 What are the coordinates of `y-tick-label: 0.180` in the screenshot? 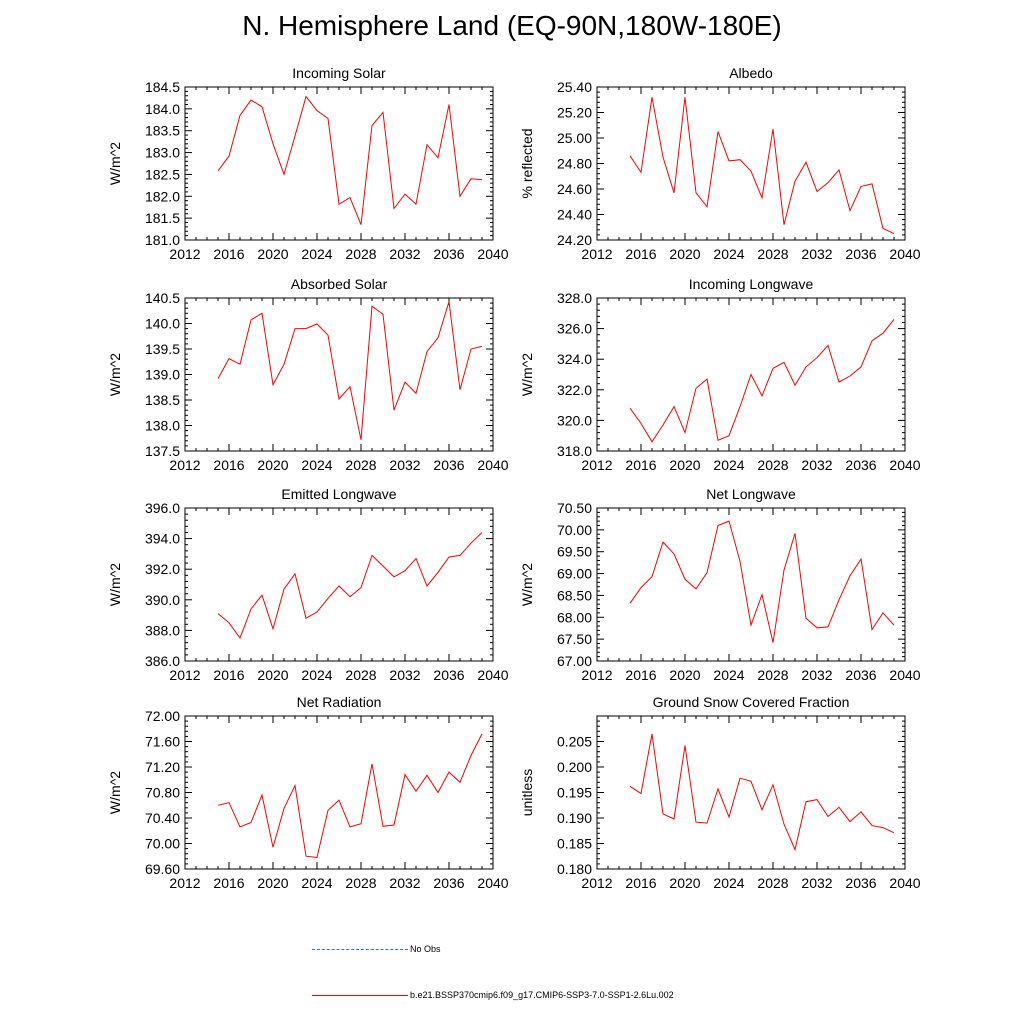 It's located at (574, 869).